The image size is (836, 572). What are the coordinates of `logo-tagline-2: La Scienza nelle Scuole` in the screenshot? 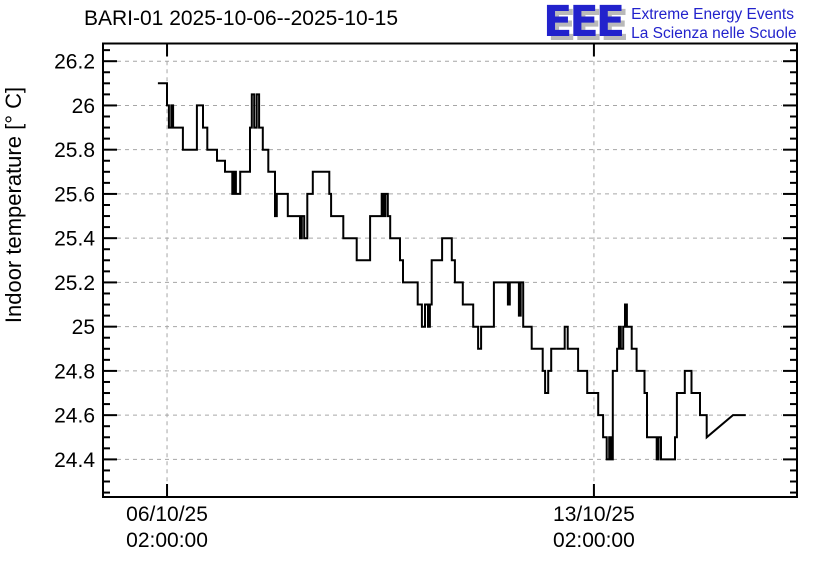 It's located at (714, 33).